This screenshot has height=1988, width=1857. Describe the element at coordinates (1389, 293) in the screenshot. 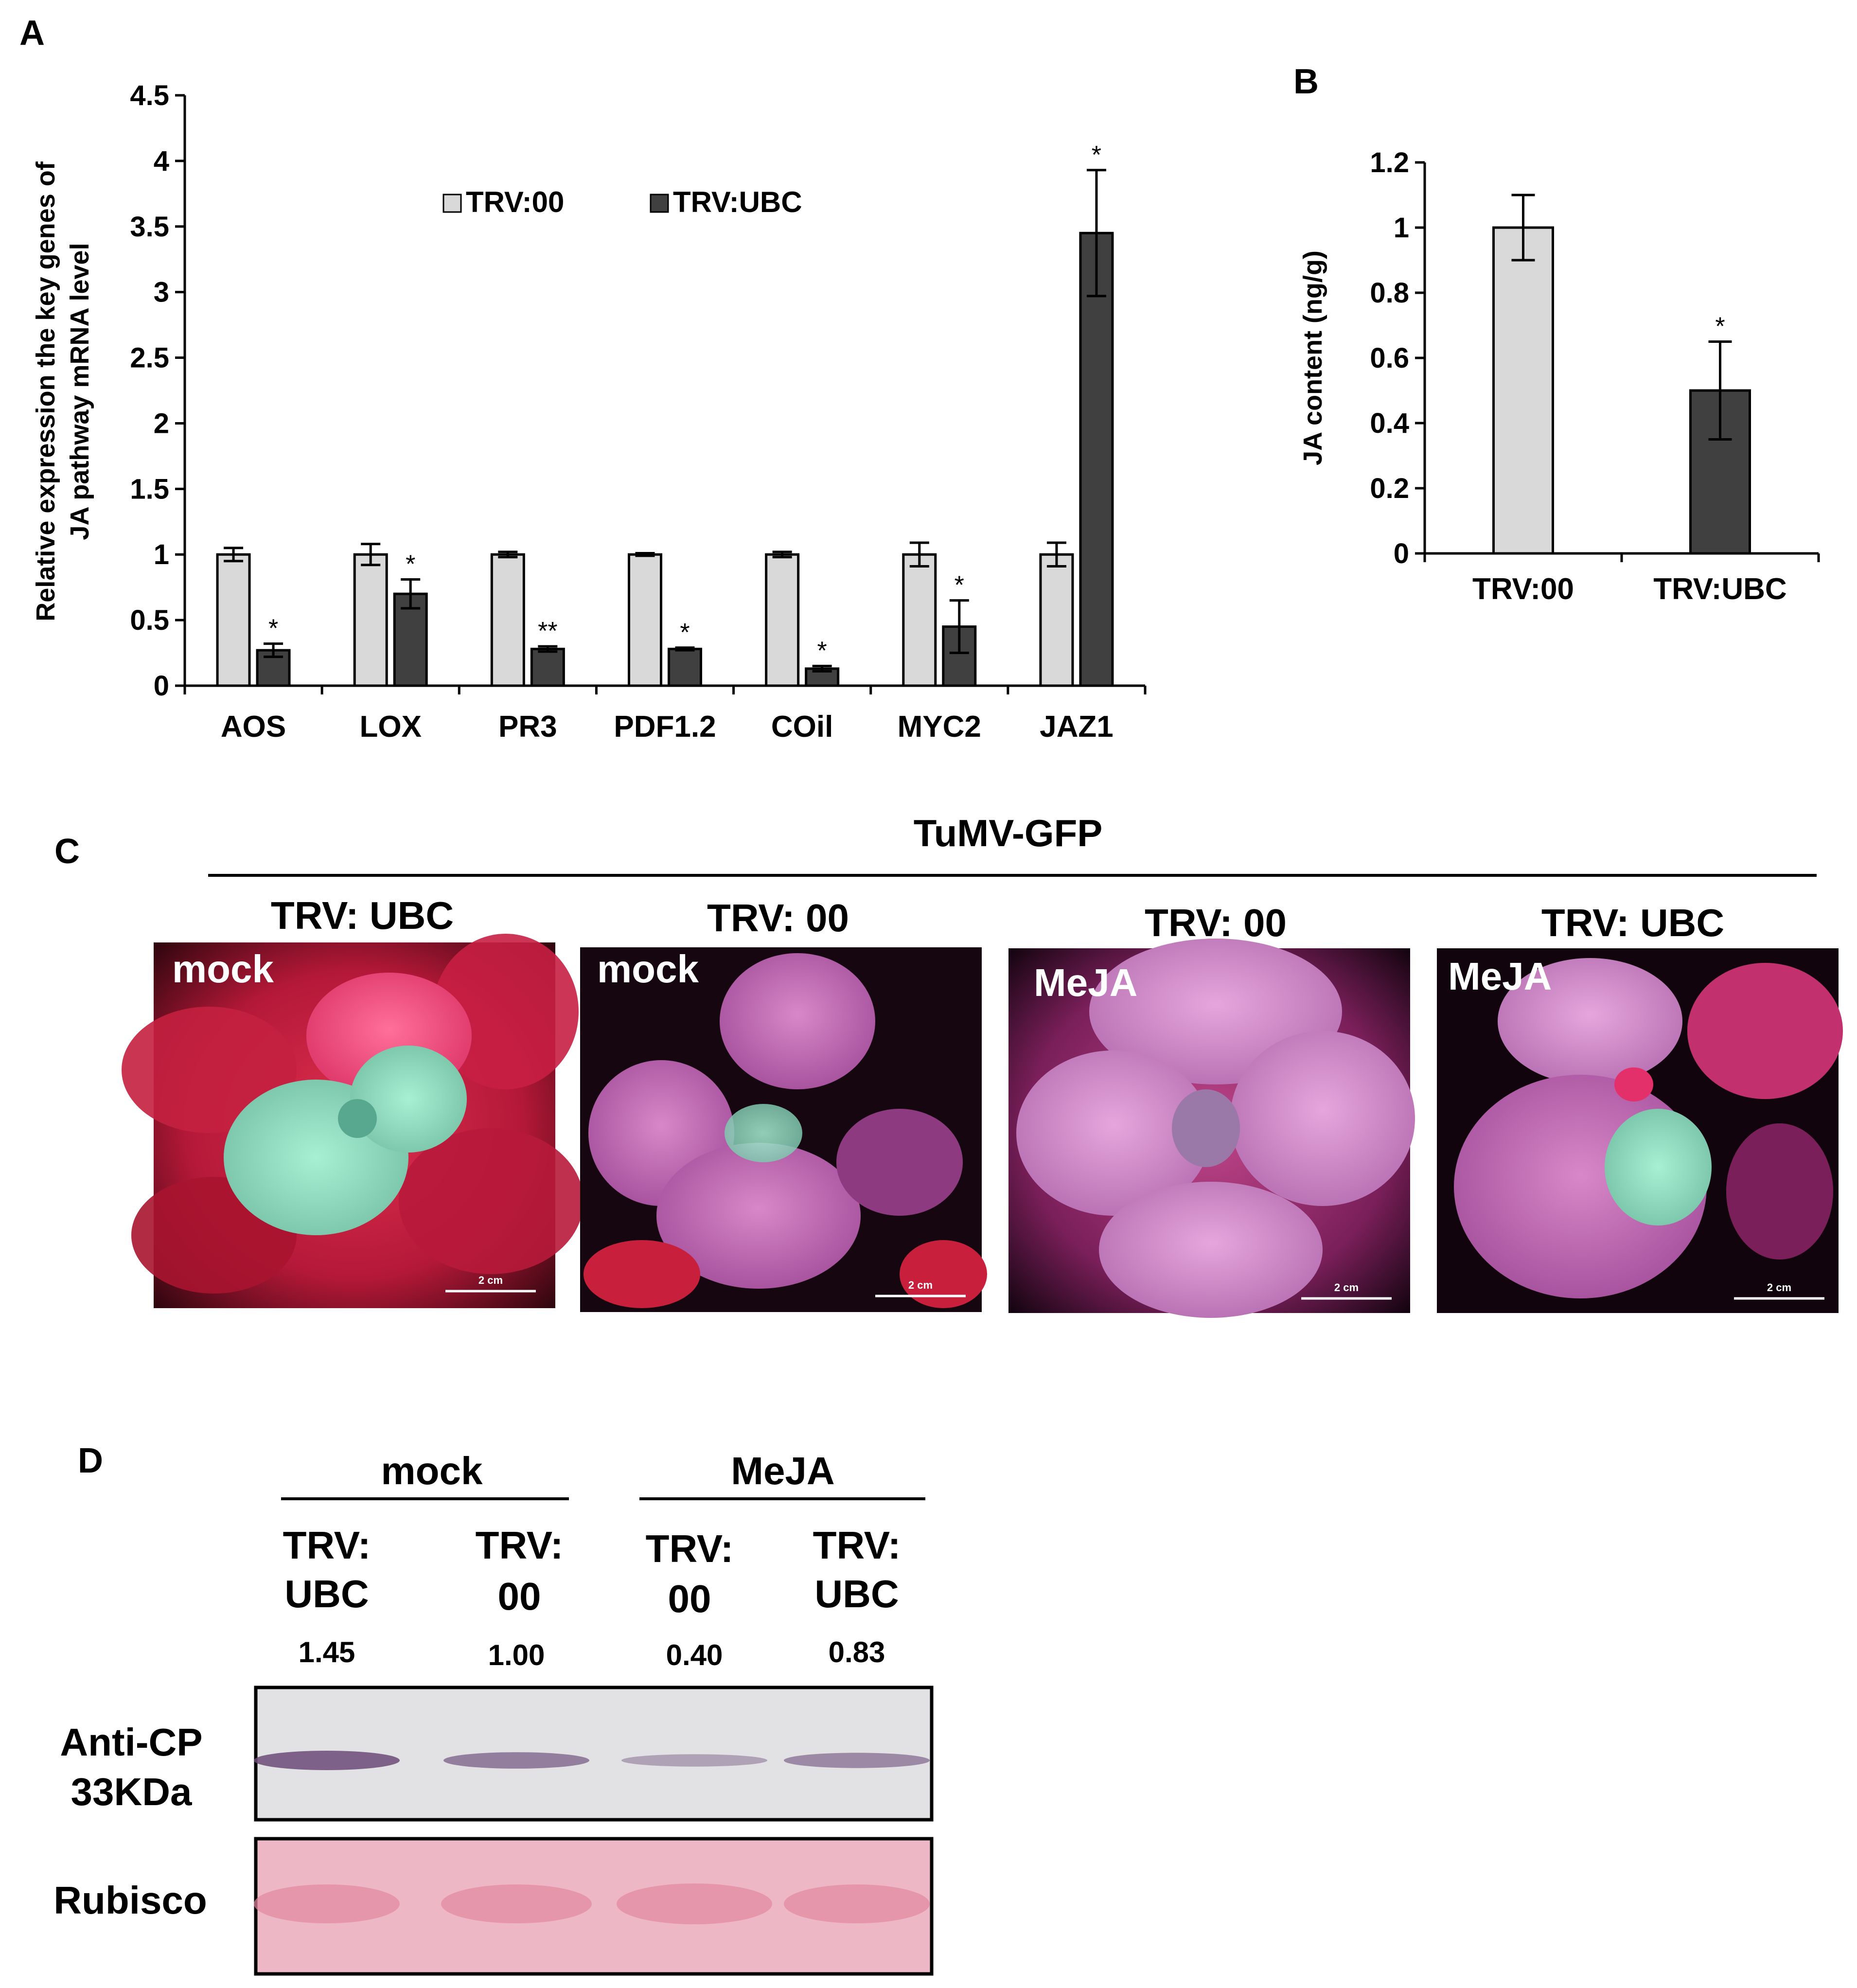

I see `chart-b-y-tick-label: 0.8` at that location.